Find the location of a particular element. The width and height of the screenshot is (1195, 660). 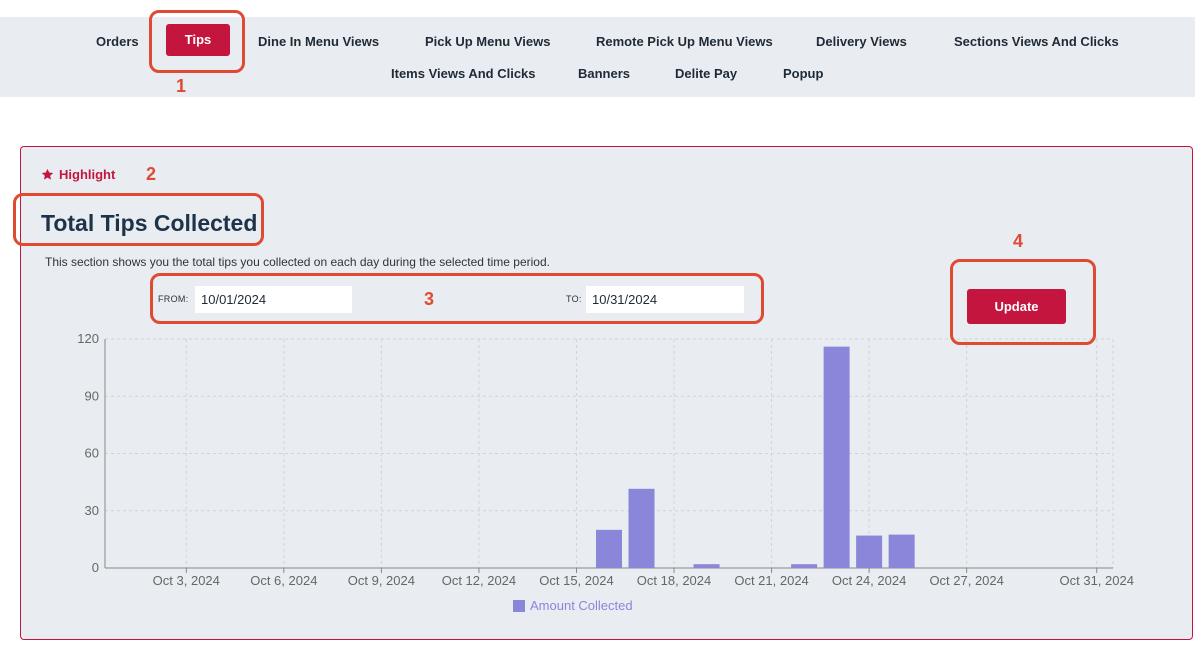

from-date-field is located at coordinates (273, 299).